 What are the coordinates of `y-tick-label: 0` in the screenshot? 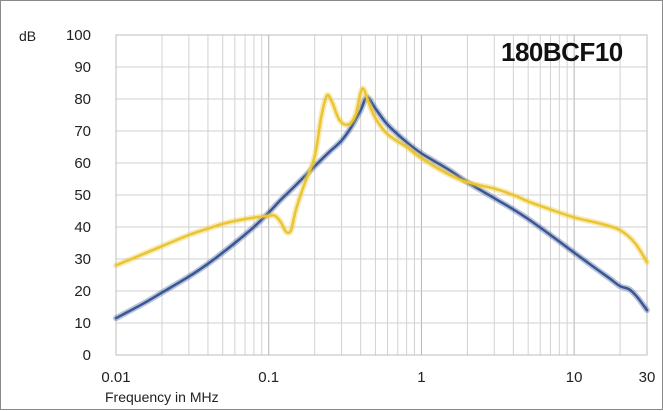 It's located at (87, 355).